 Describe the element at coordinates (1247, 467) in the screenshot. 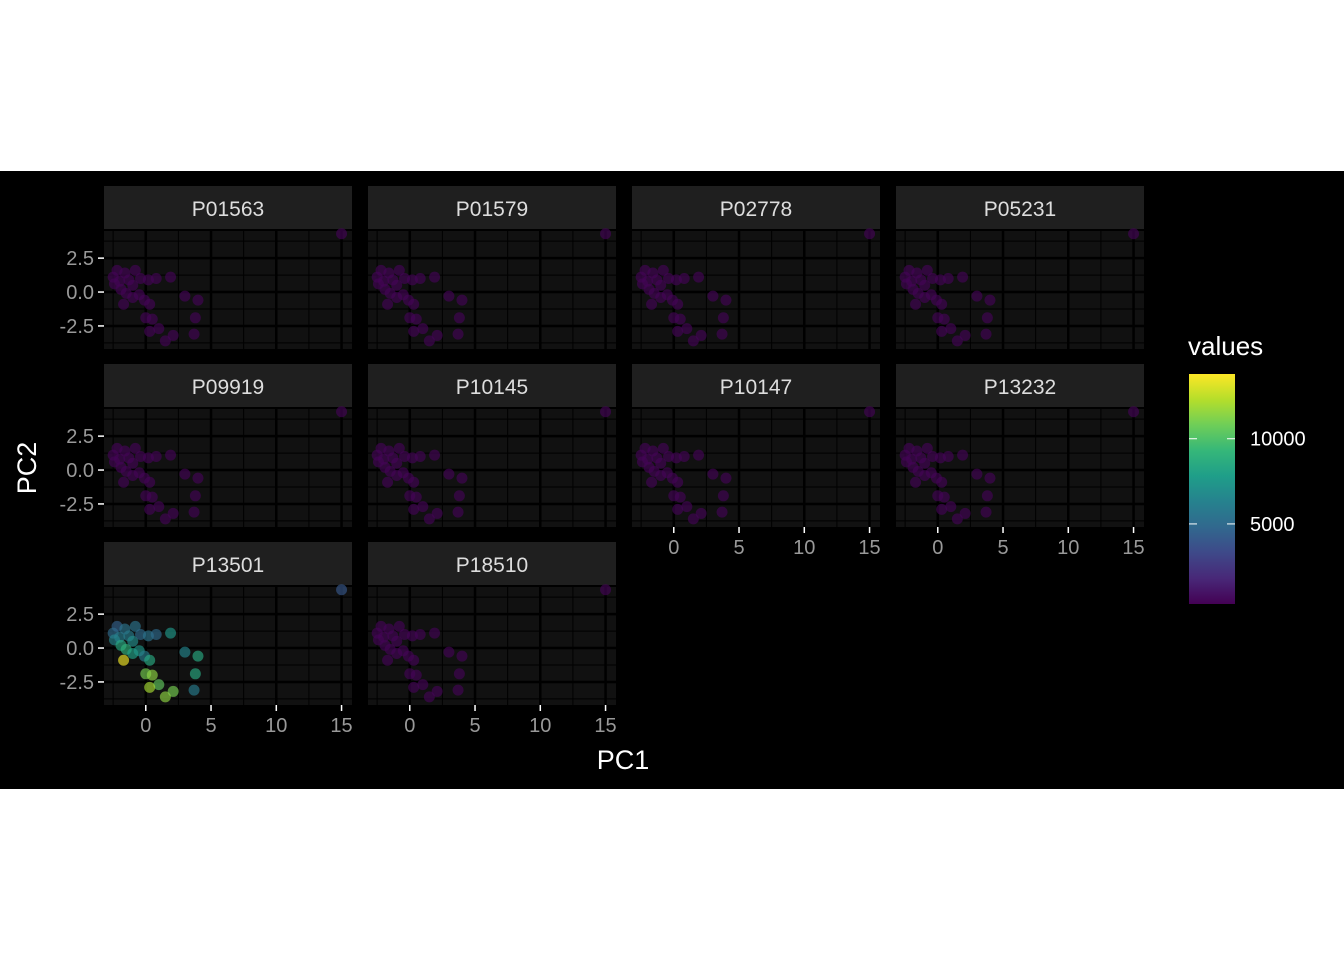

I see `color-legend: values 5000 10000` at that location.